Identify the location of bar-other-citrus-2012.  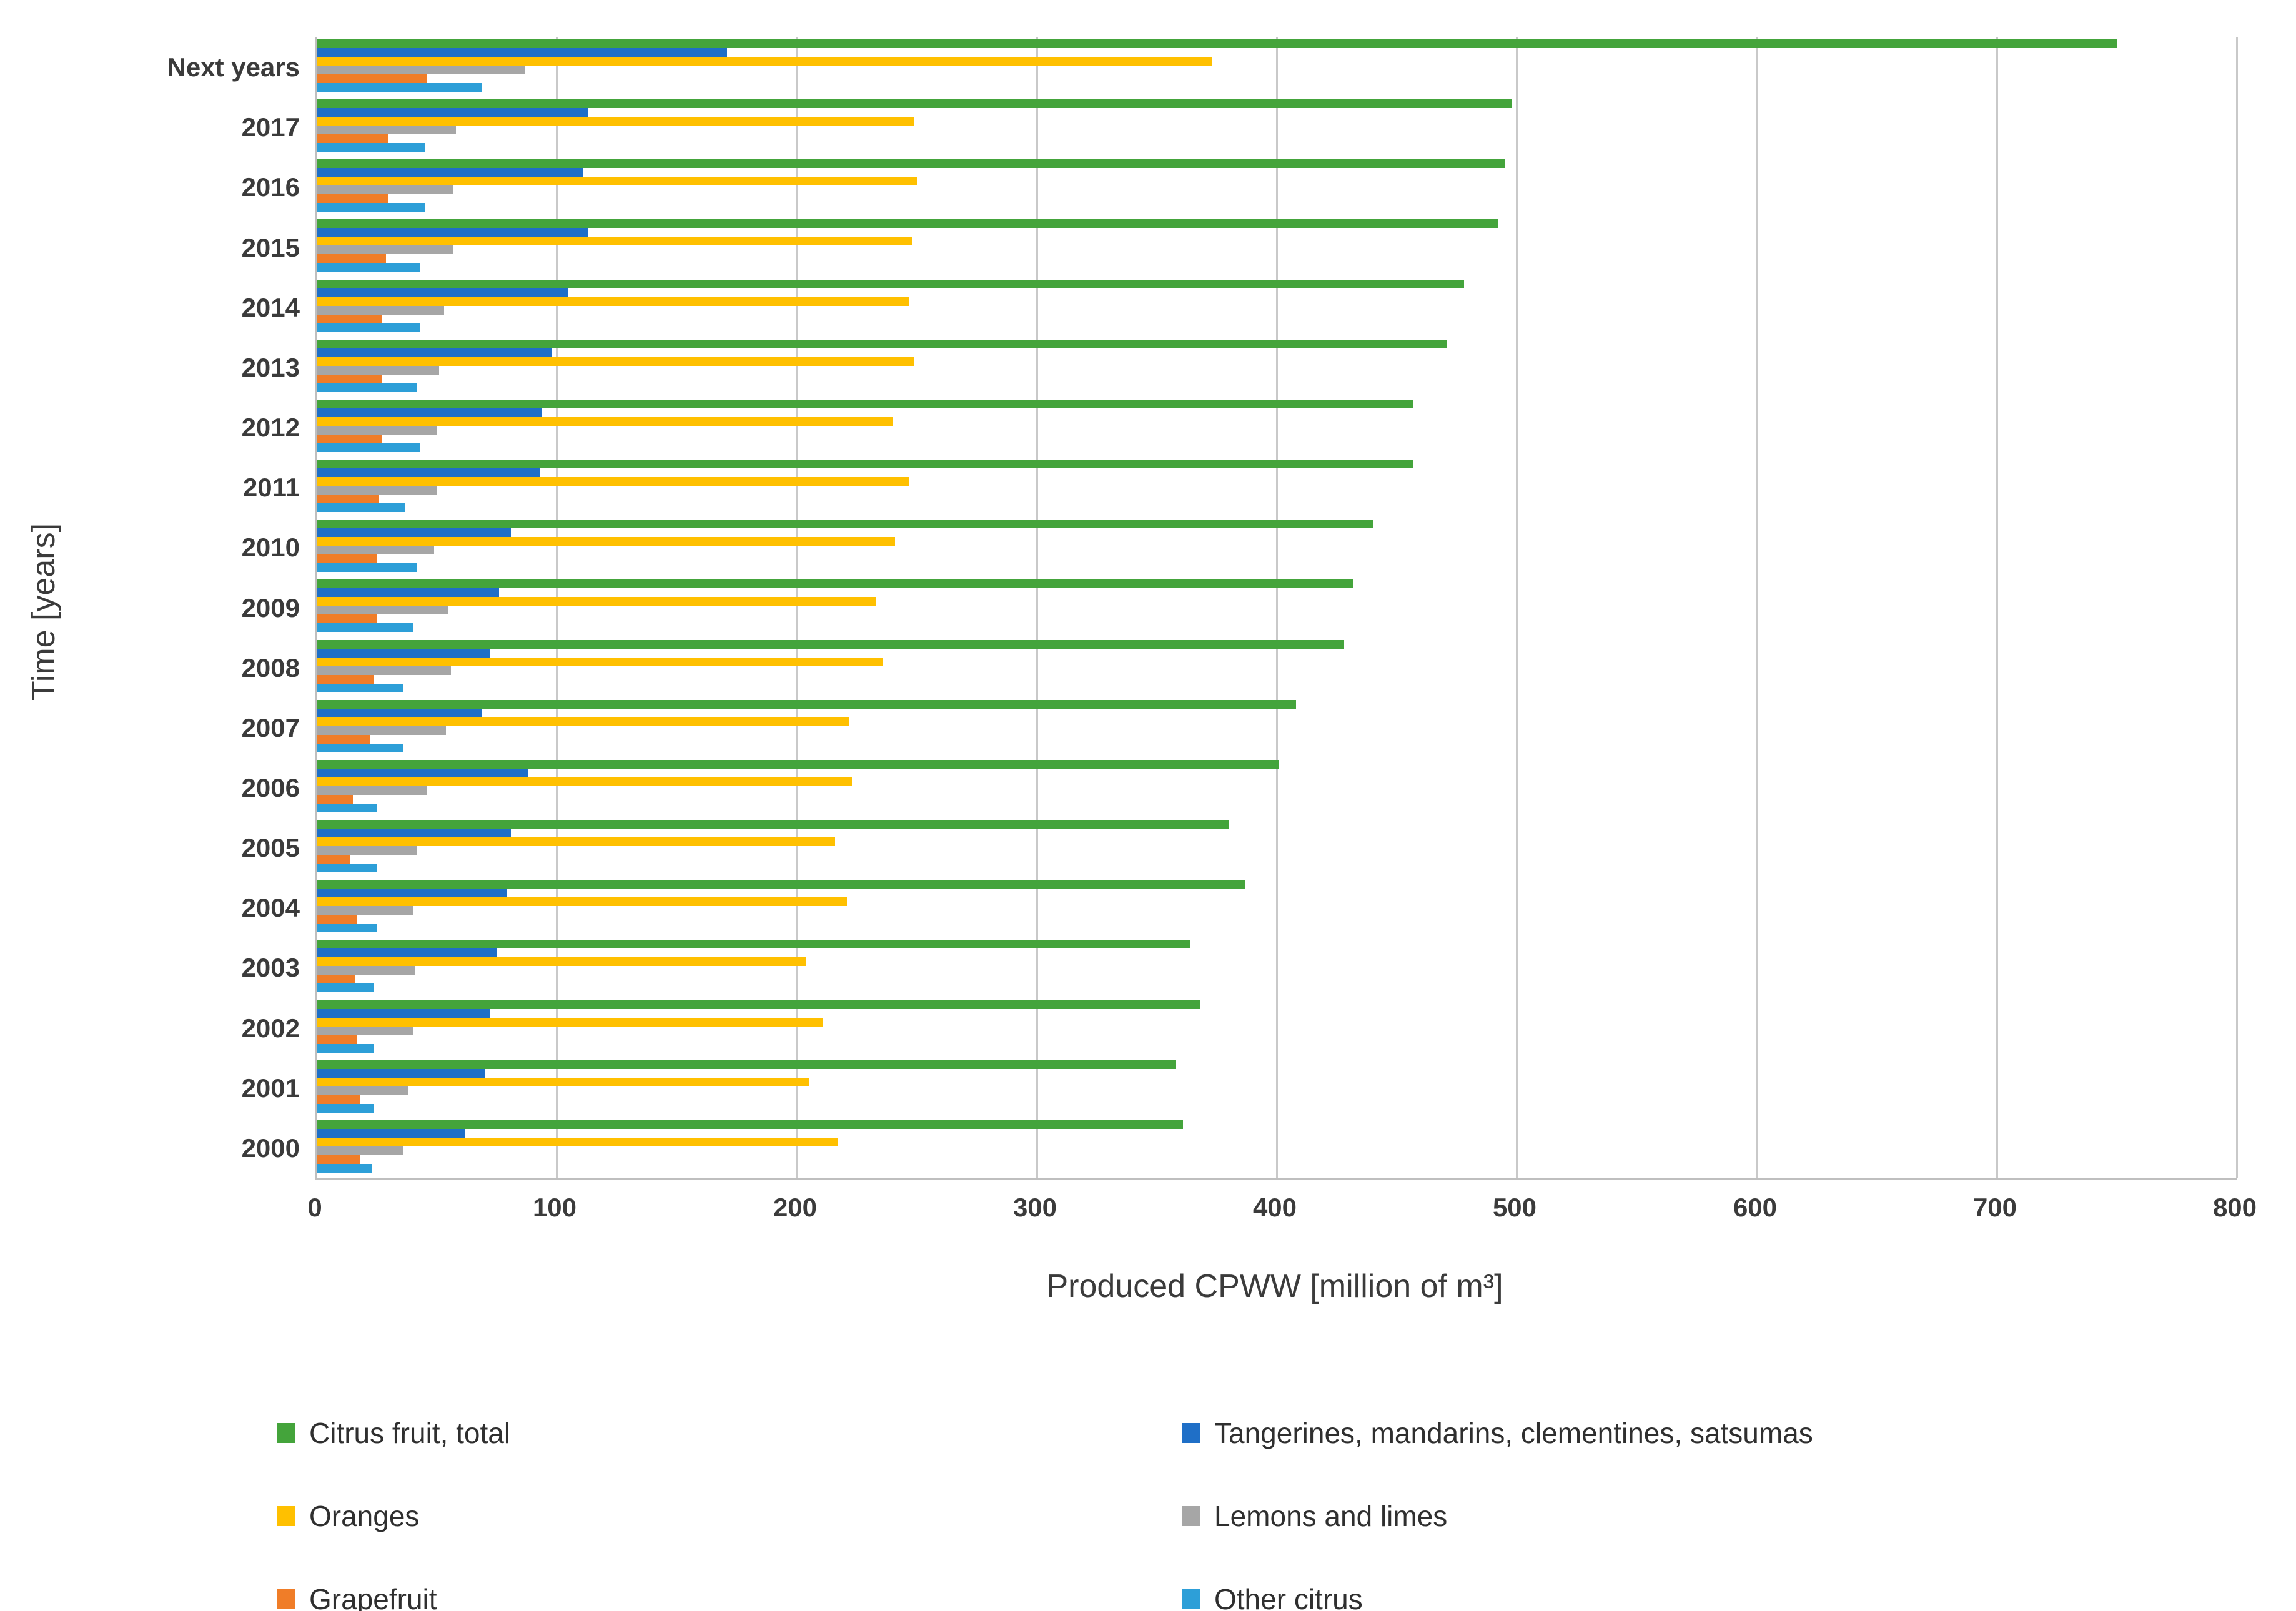
(368, 448).